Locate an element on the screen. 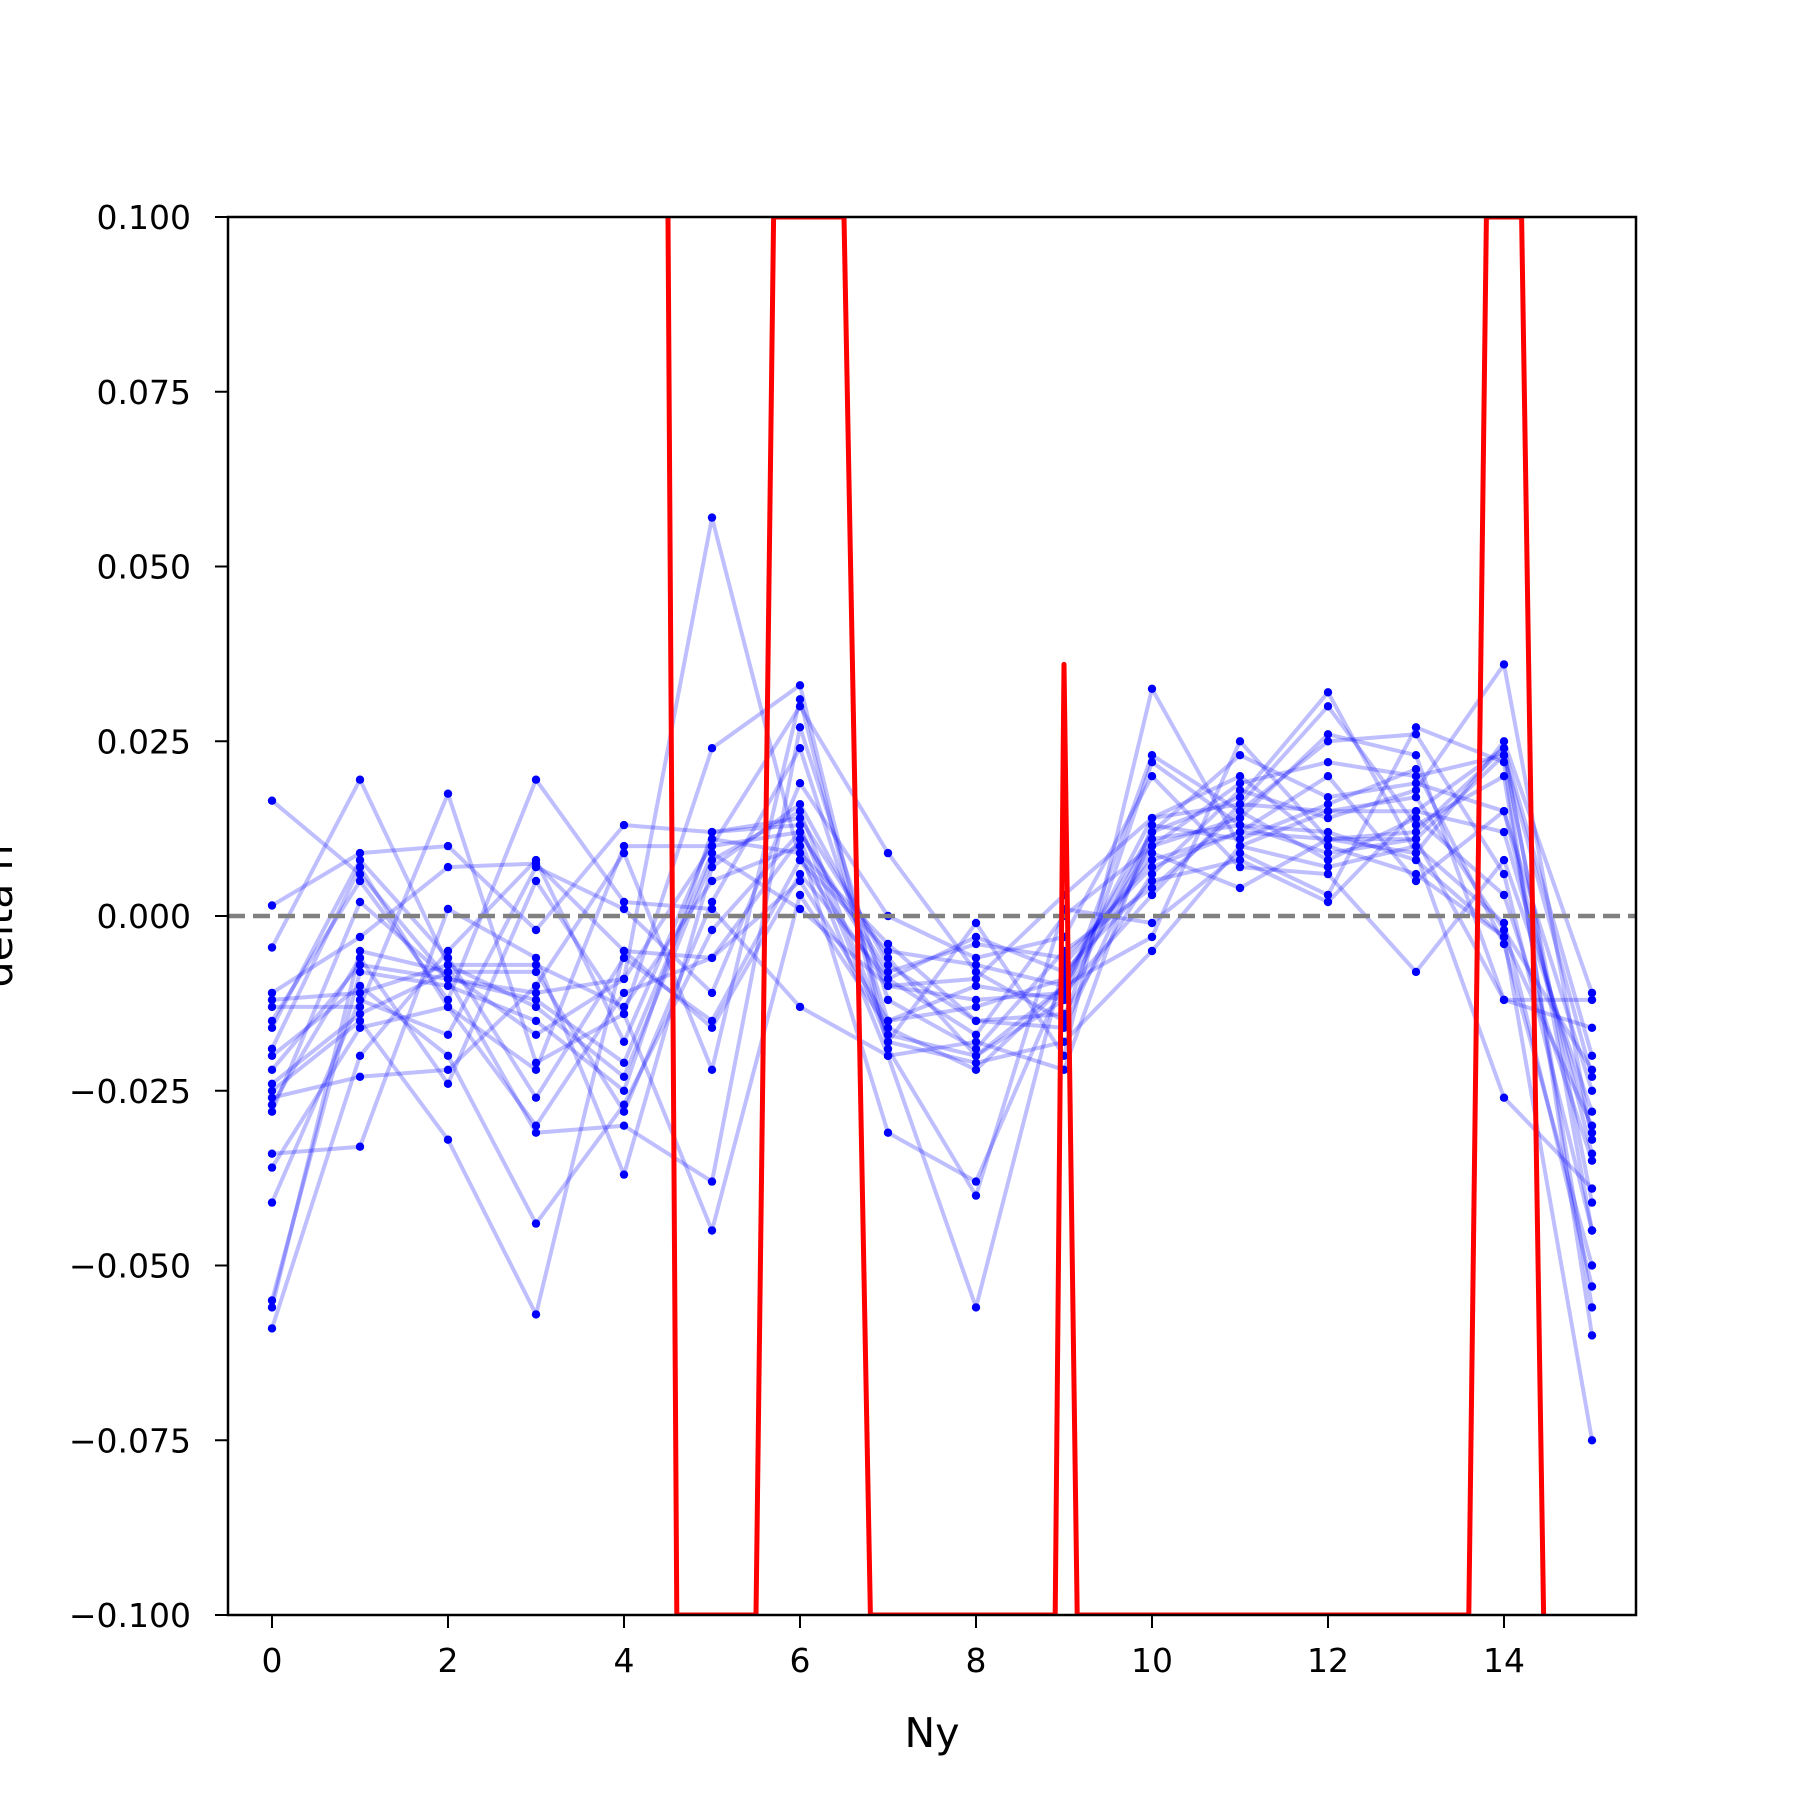  x-tick-label-2: 2 is located at coordinates (448, 1660).